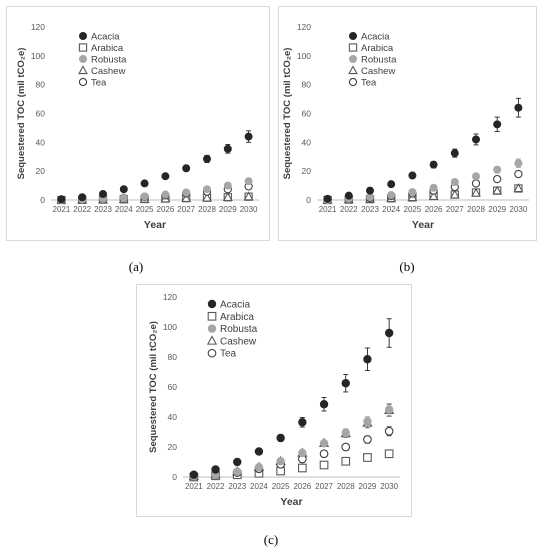  What do you see at coordinates (41, 171) in the screenshot?
I see `y-tick-label: 20` at bounding box center [41, 171].